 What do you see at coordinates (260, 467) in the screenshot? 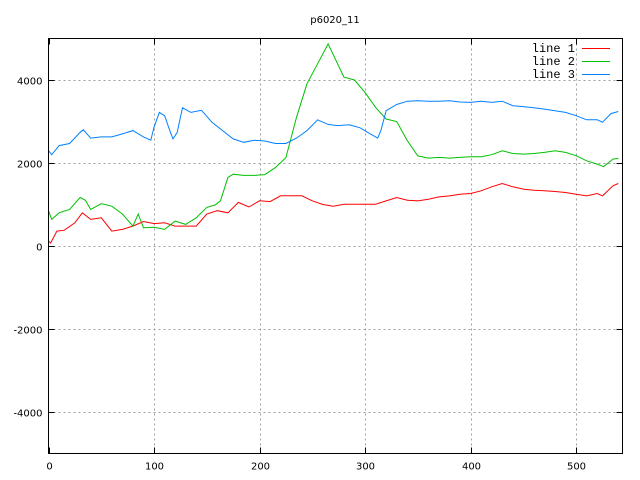
I see `x-tick-label: 200` at bounding box center [260, 467].